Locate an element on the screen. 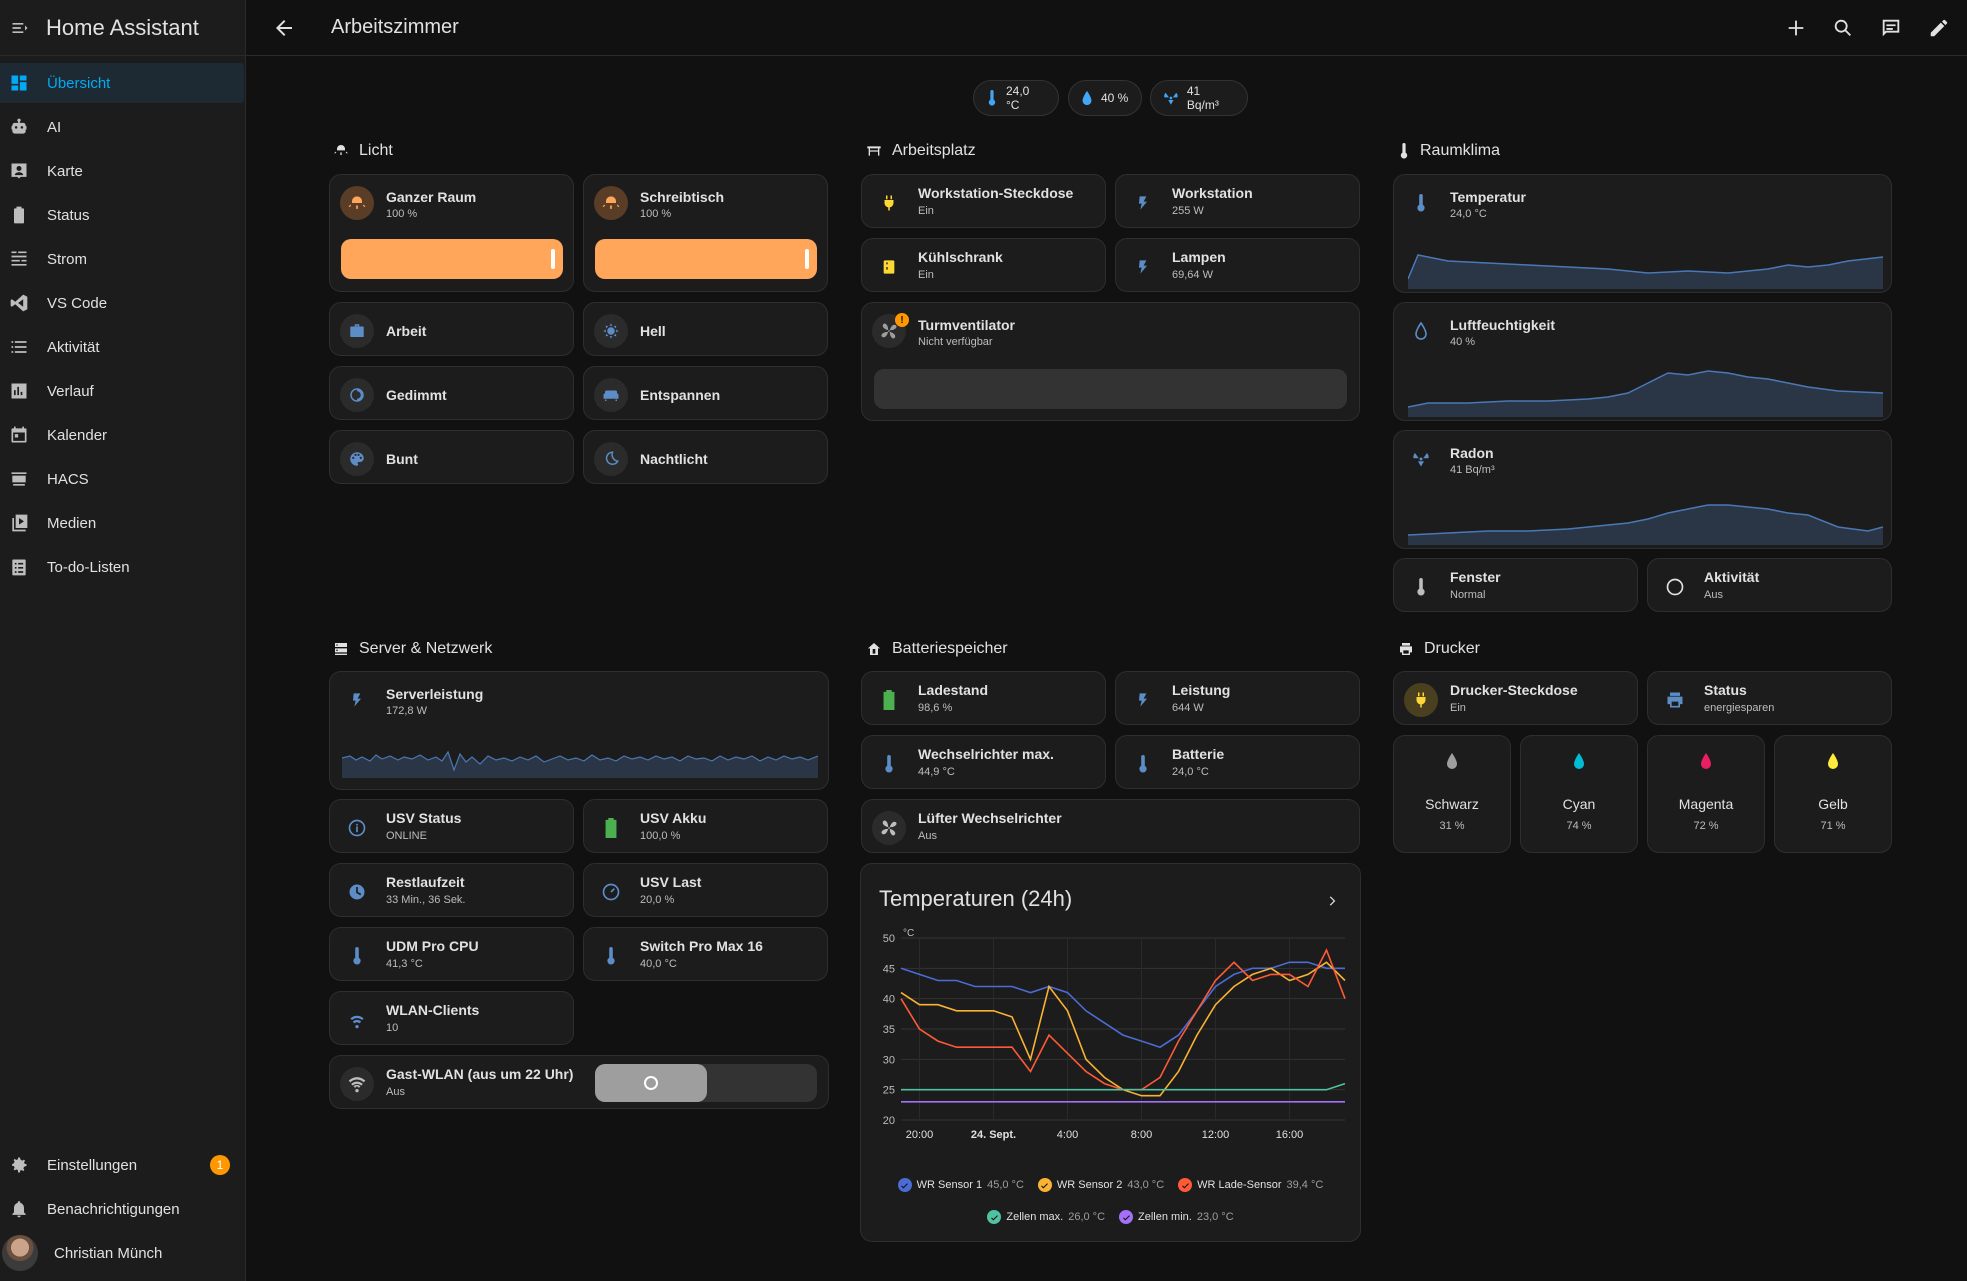  toggle-knob is located at coordinates (651, 1083).